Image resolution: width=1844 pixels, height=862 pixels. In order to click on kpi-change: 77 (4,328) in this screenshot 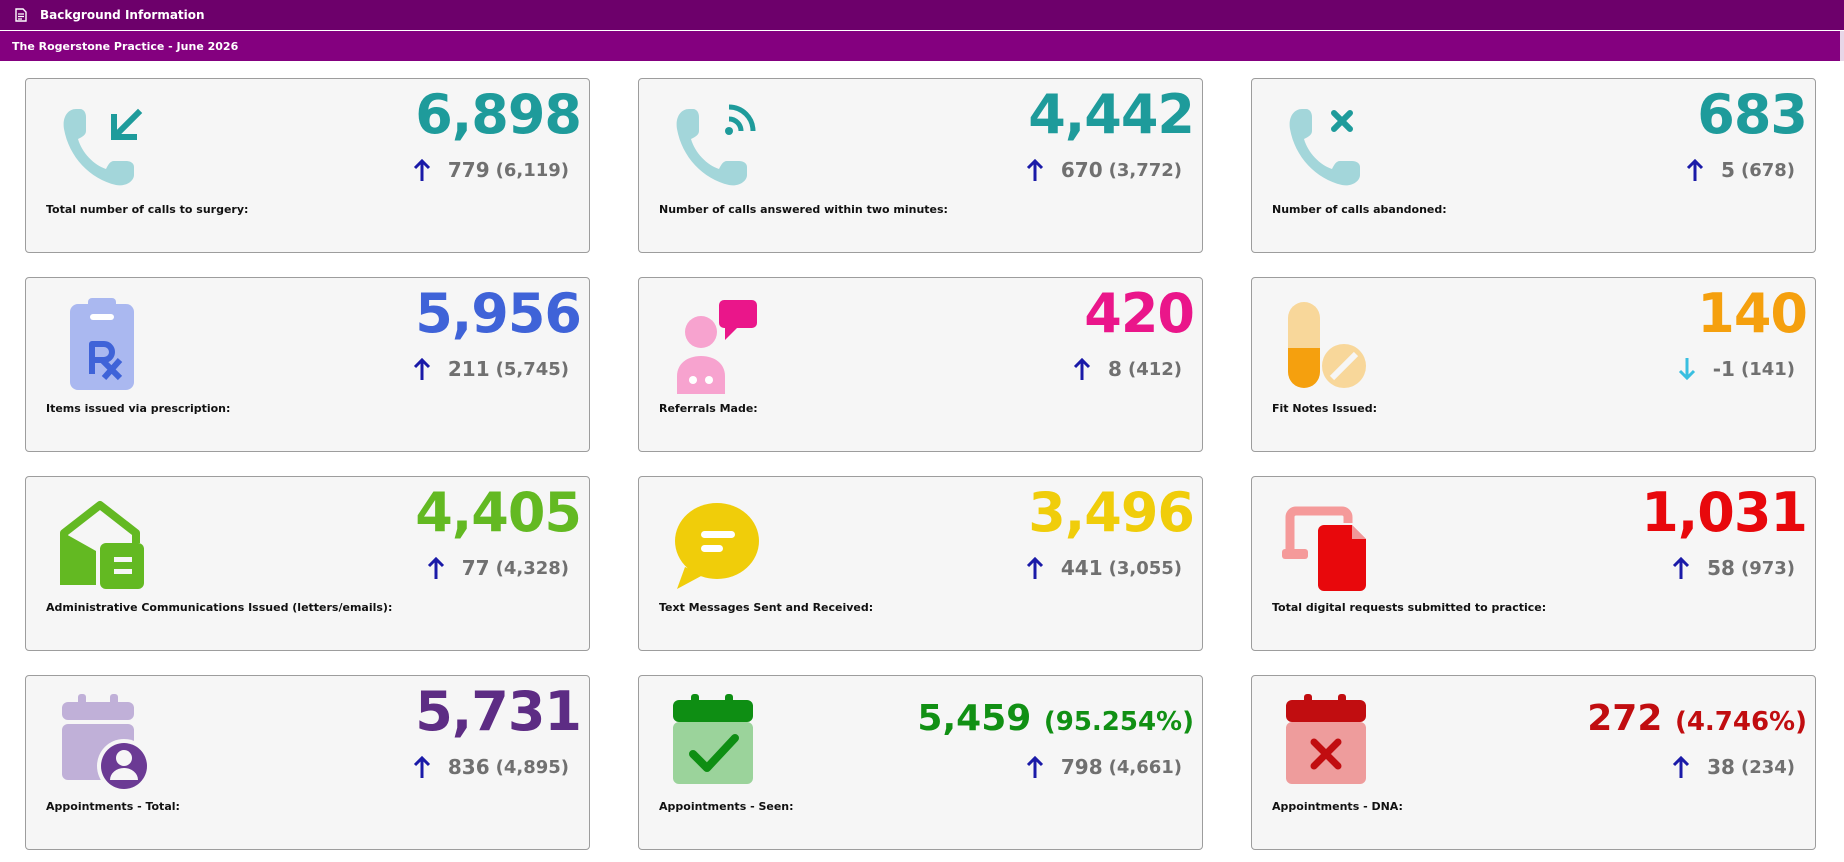, I will do `click(497, 568)`.